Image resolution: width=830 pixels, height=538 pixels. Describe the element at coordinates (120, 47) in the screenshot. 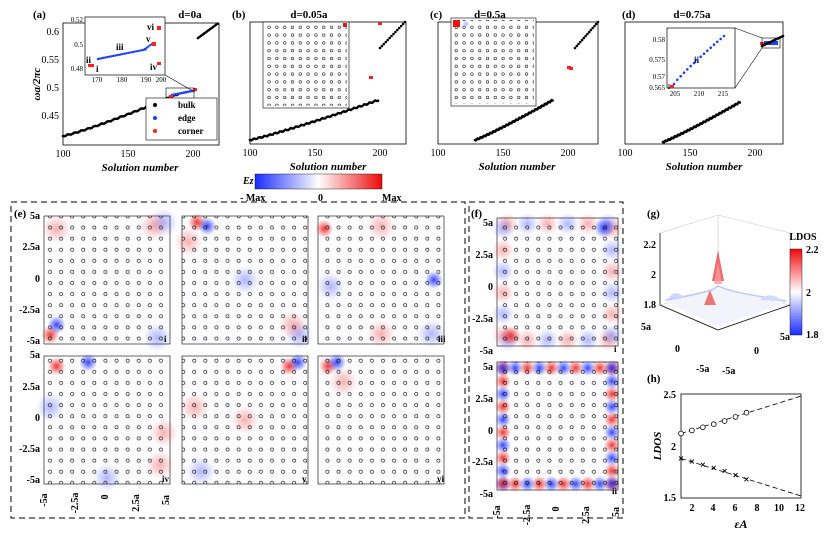

I see `svg-text: iii` at that location.